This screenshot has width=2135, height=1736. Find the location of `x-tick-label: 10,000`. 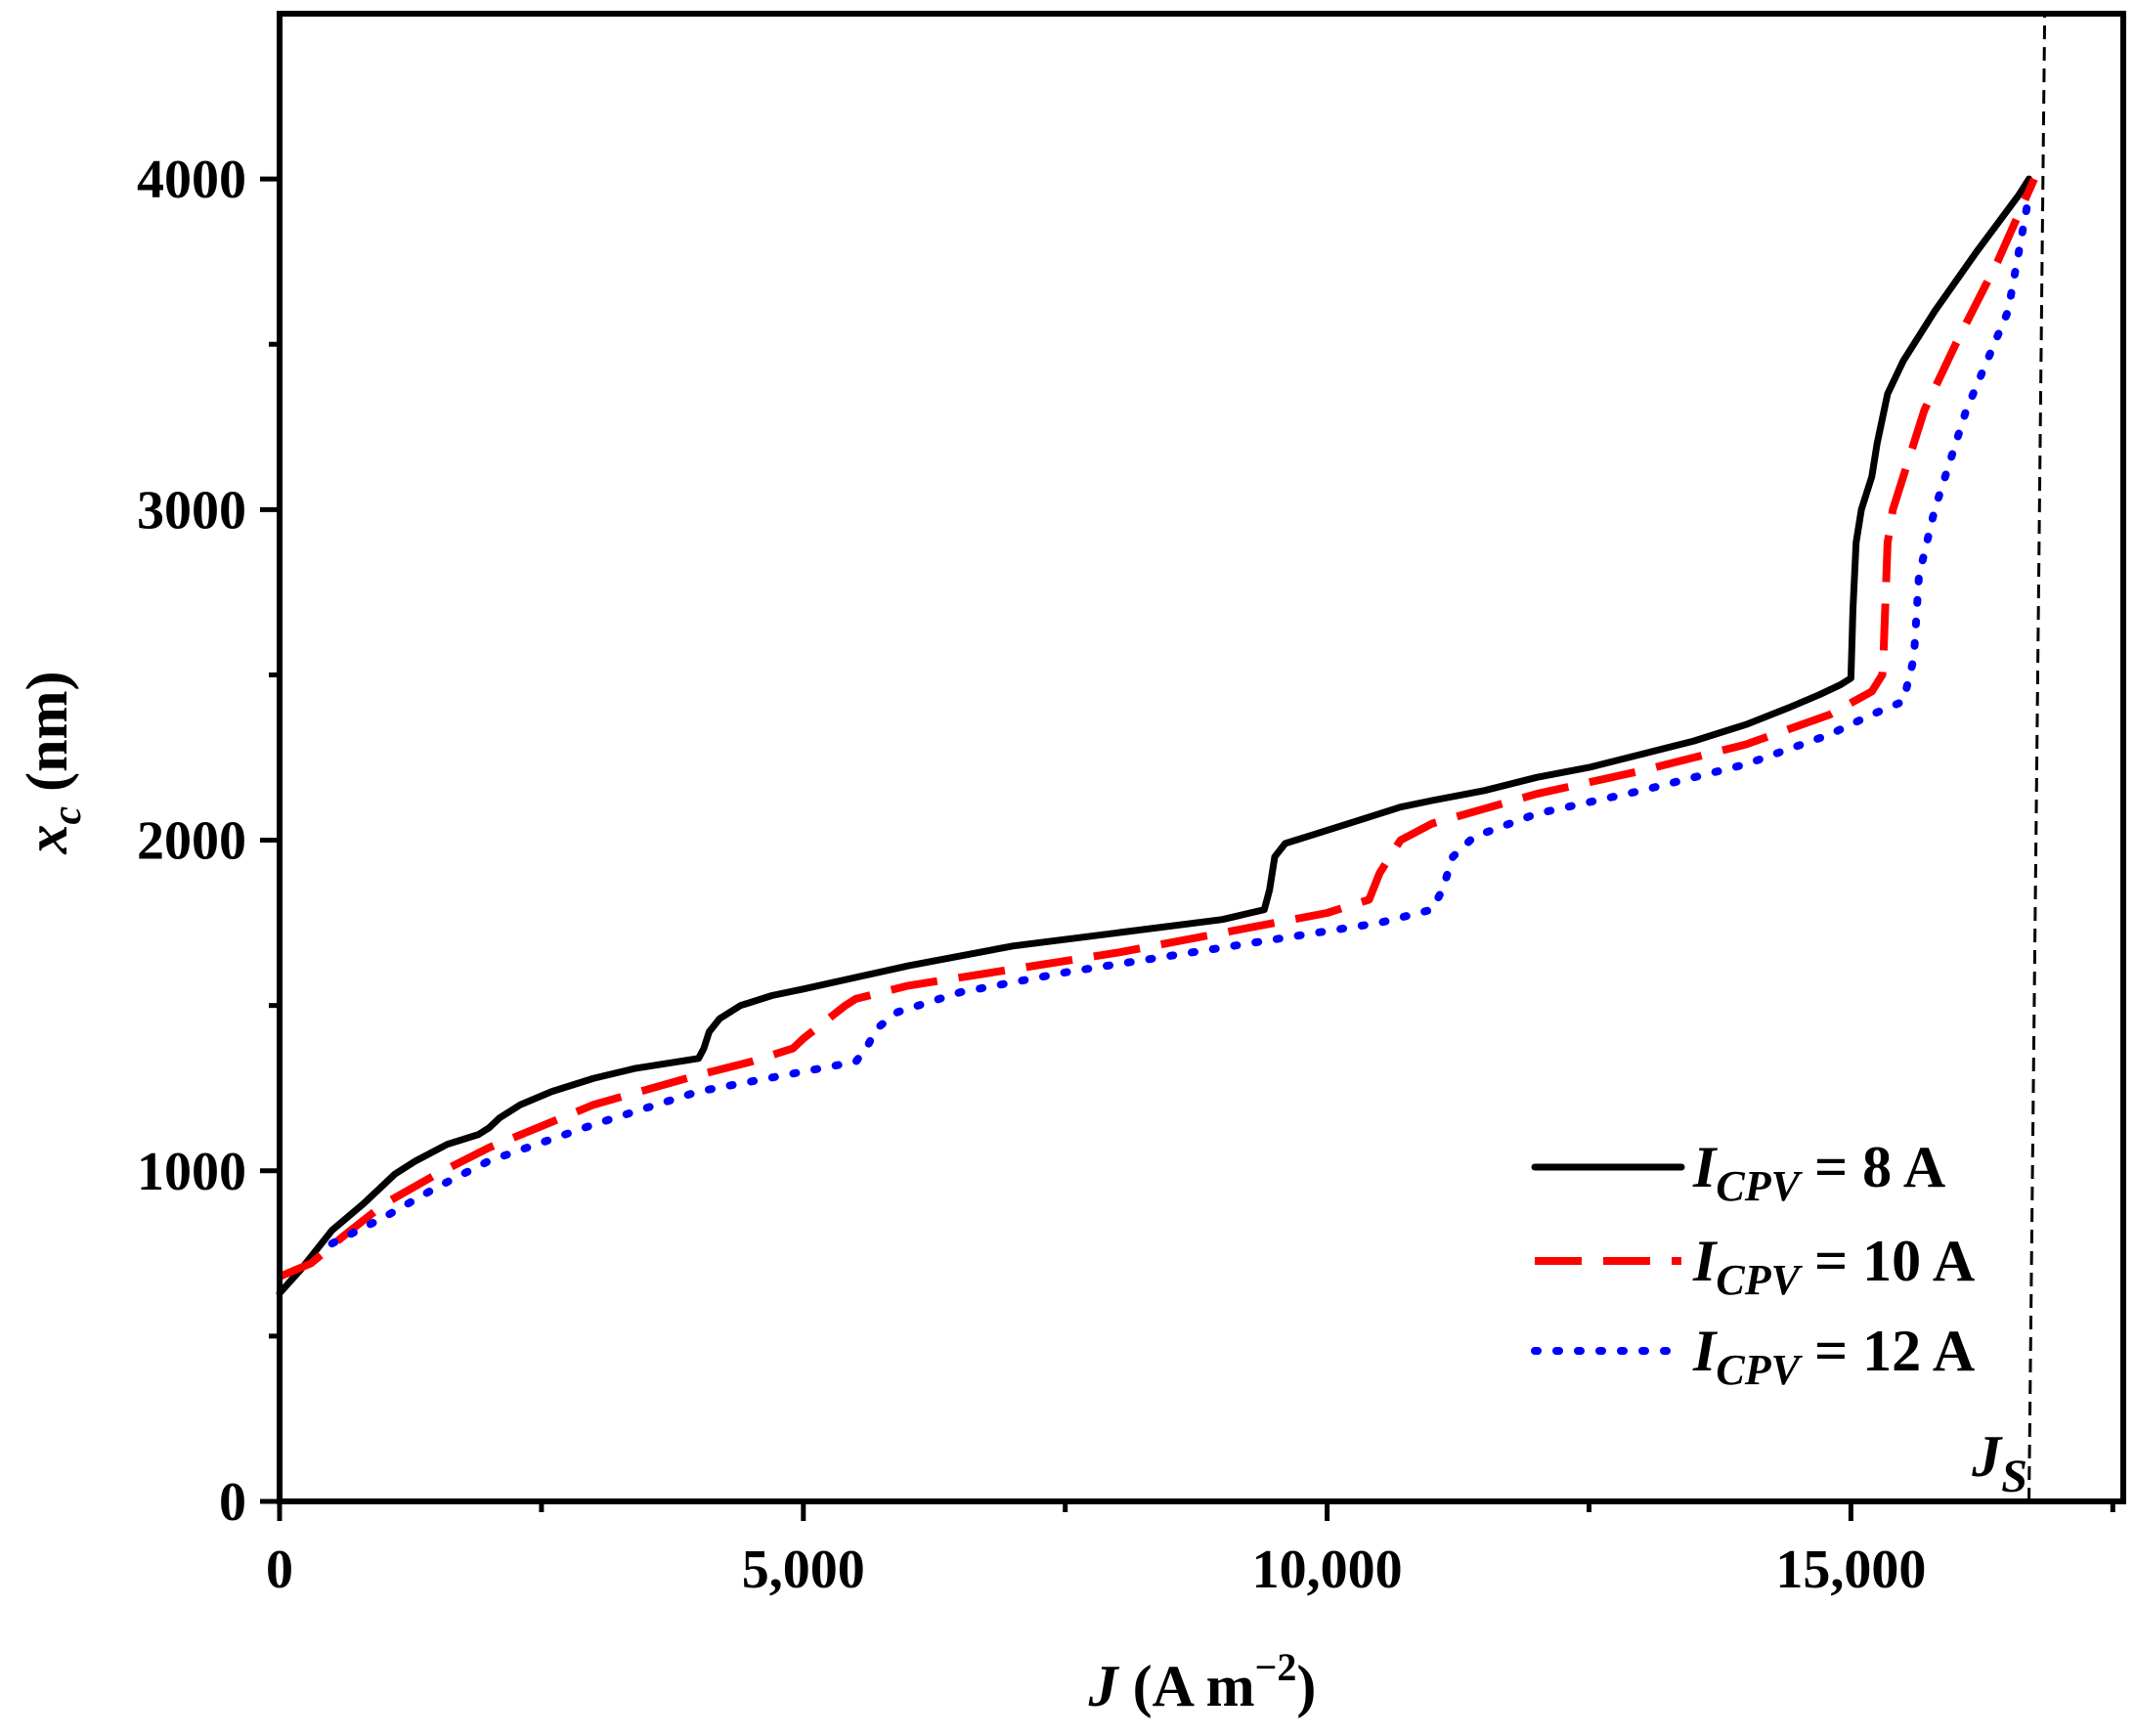

x-tick-label: 10,000 is located at coordinates (1327, 1570).